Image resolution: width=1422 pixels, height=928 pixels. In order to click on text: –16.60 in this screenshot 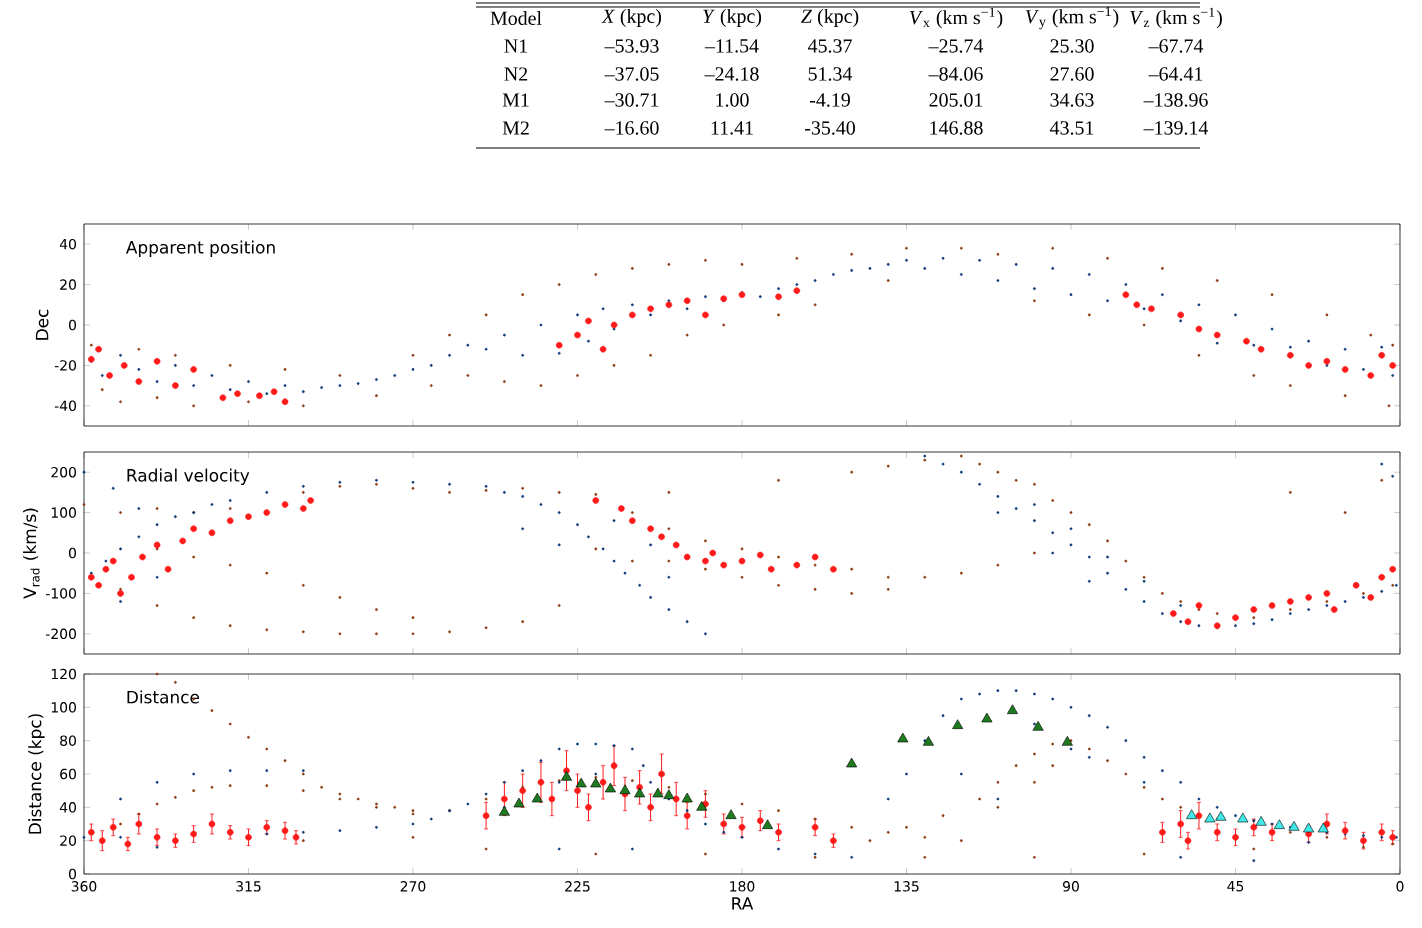, I will do `click(631, 128)`.